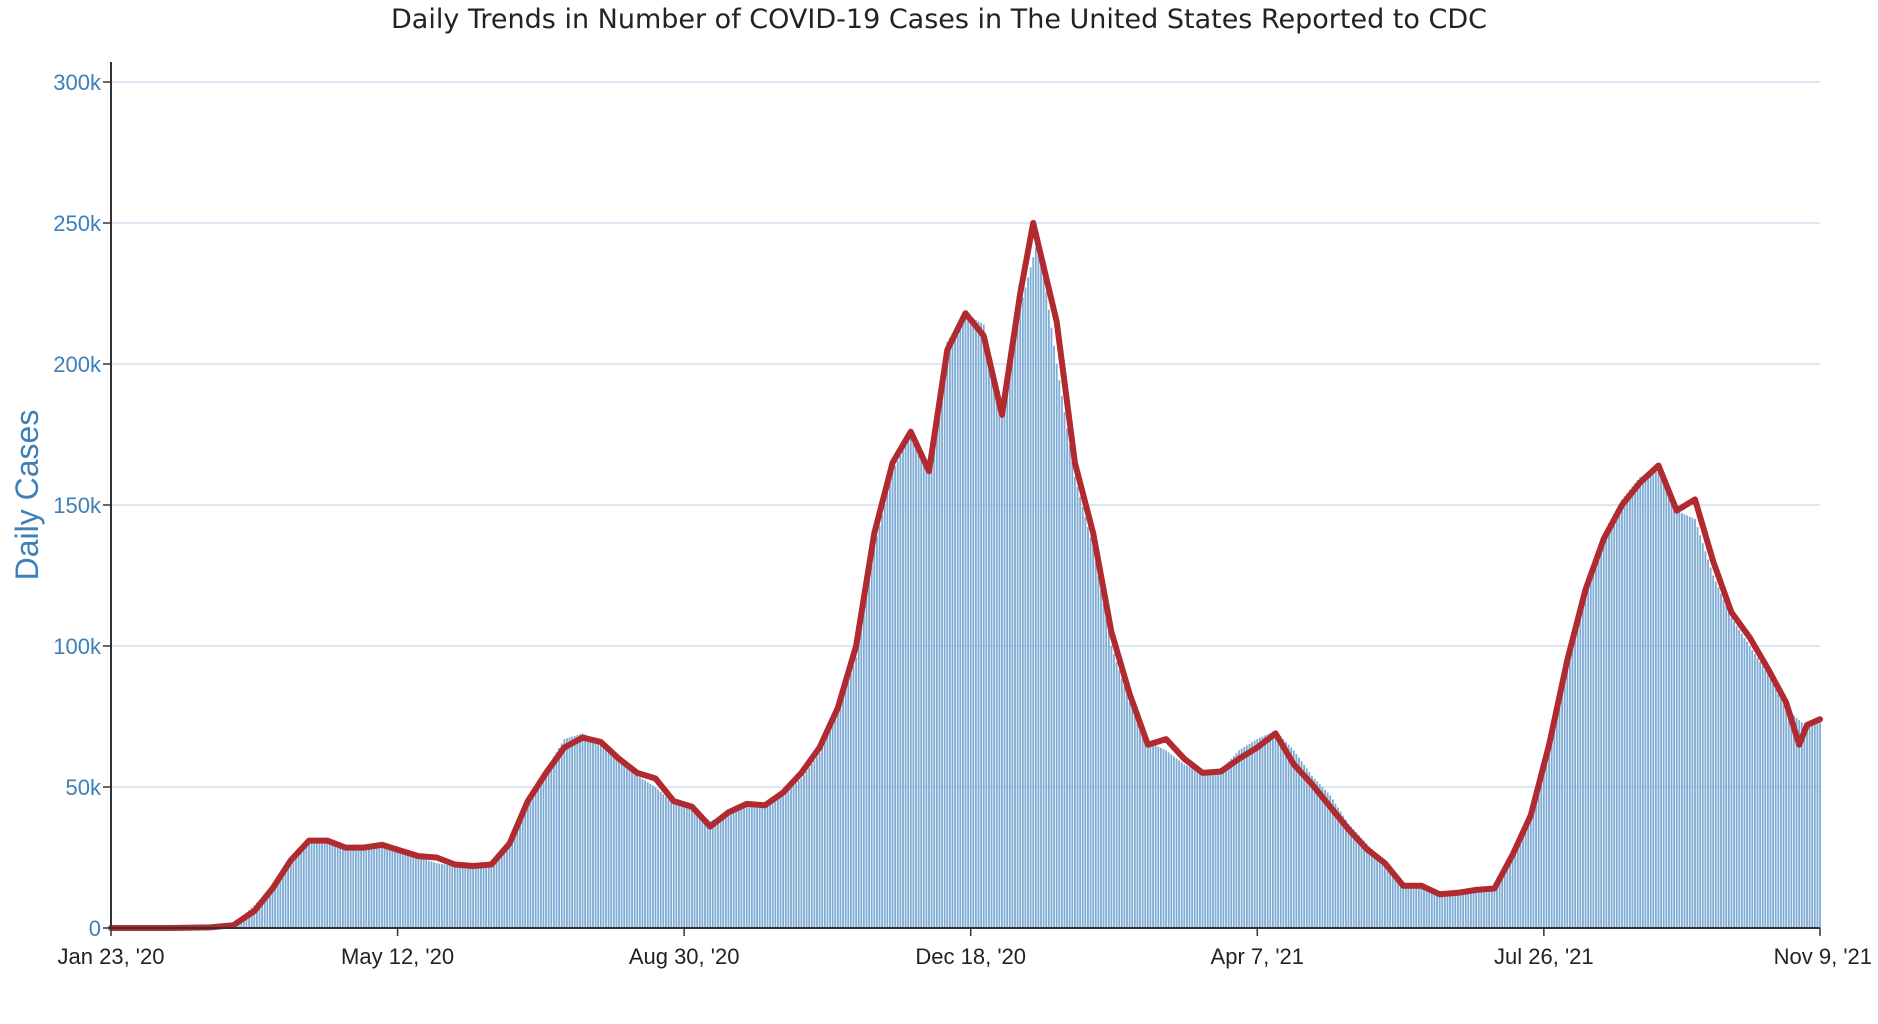 This screenshot has width=1878, height=1024. What do you see at coordinates (111, 956) in the screenshot?
I see `x-tick-label: Jan 23, '20` at bounding box center [111, 956].